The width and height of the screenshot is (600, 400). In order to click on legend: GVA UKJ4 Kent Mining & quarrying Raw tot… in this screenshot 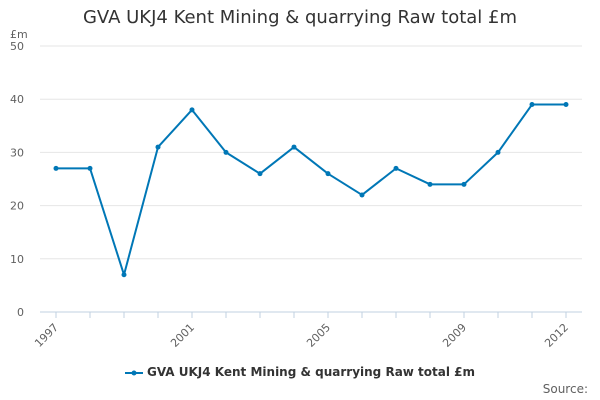, I will do `click(300, 372)`.